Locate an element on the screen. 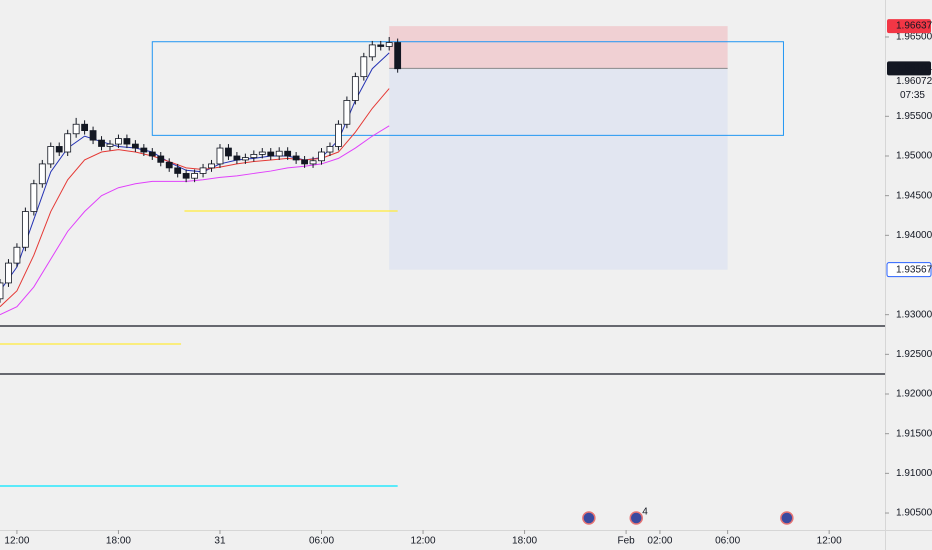  price-label: 1.93567 is located at coordinates (914, 269).